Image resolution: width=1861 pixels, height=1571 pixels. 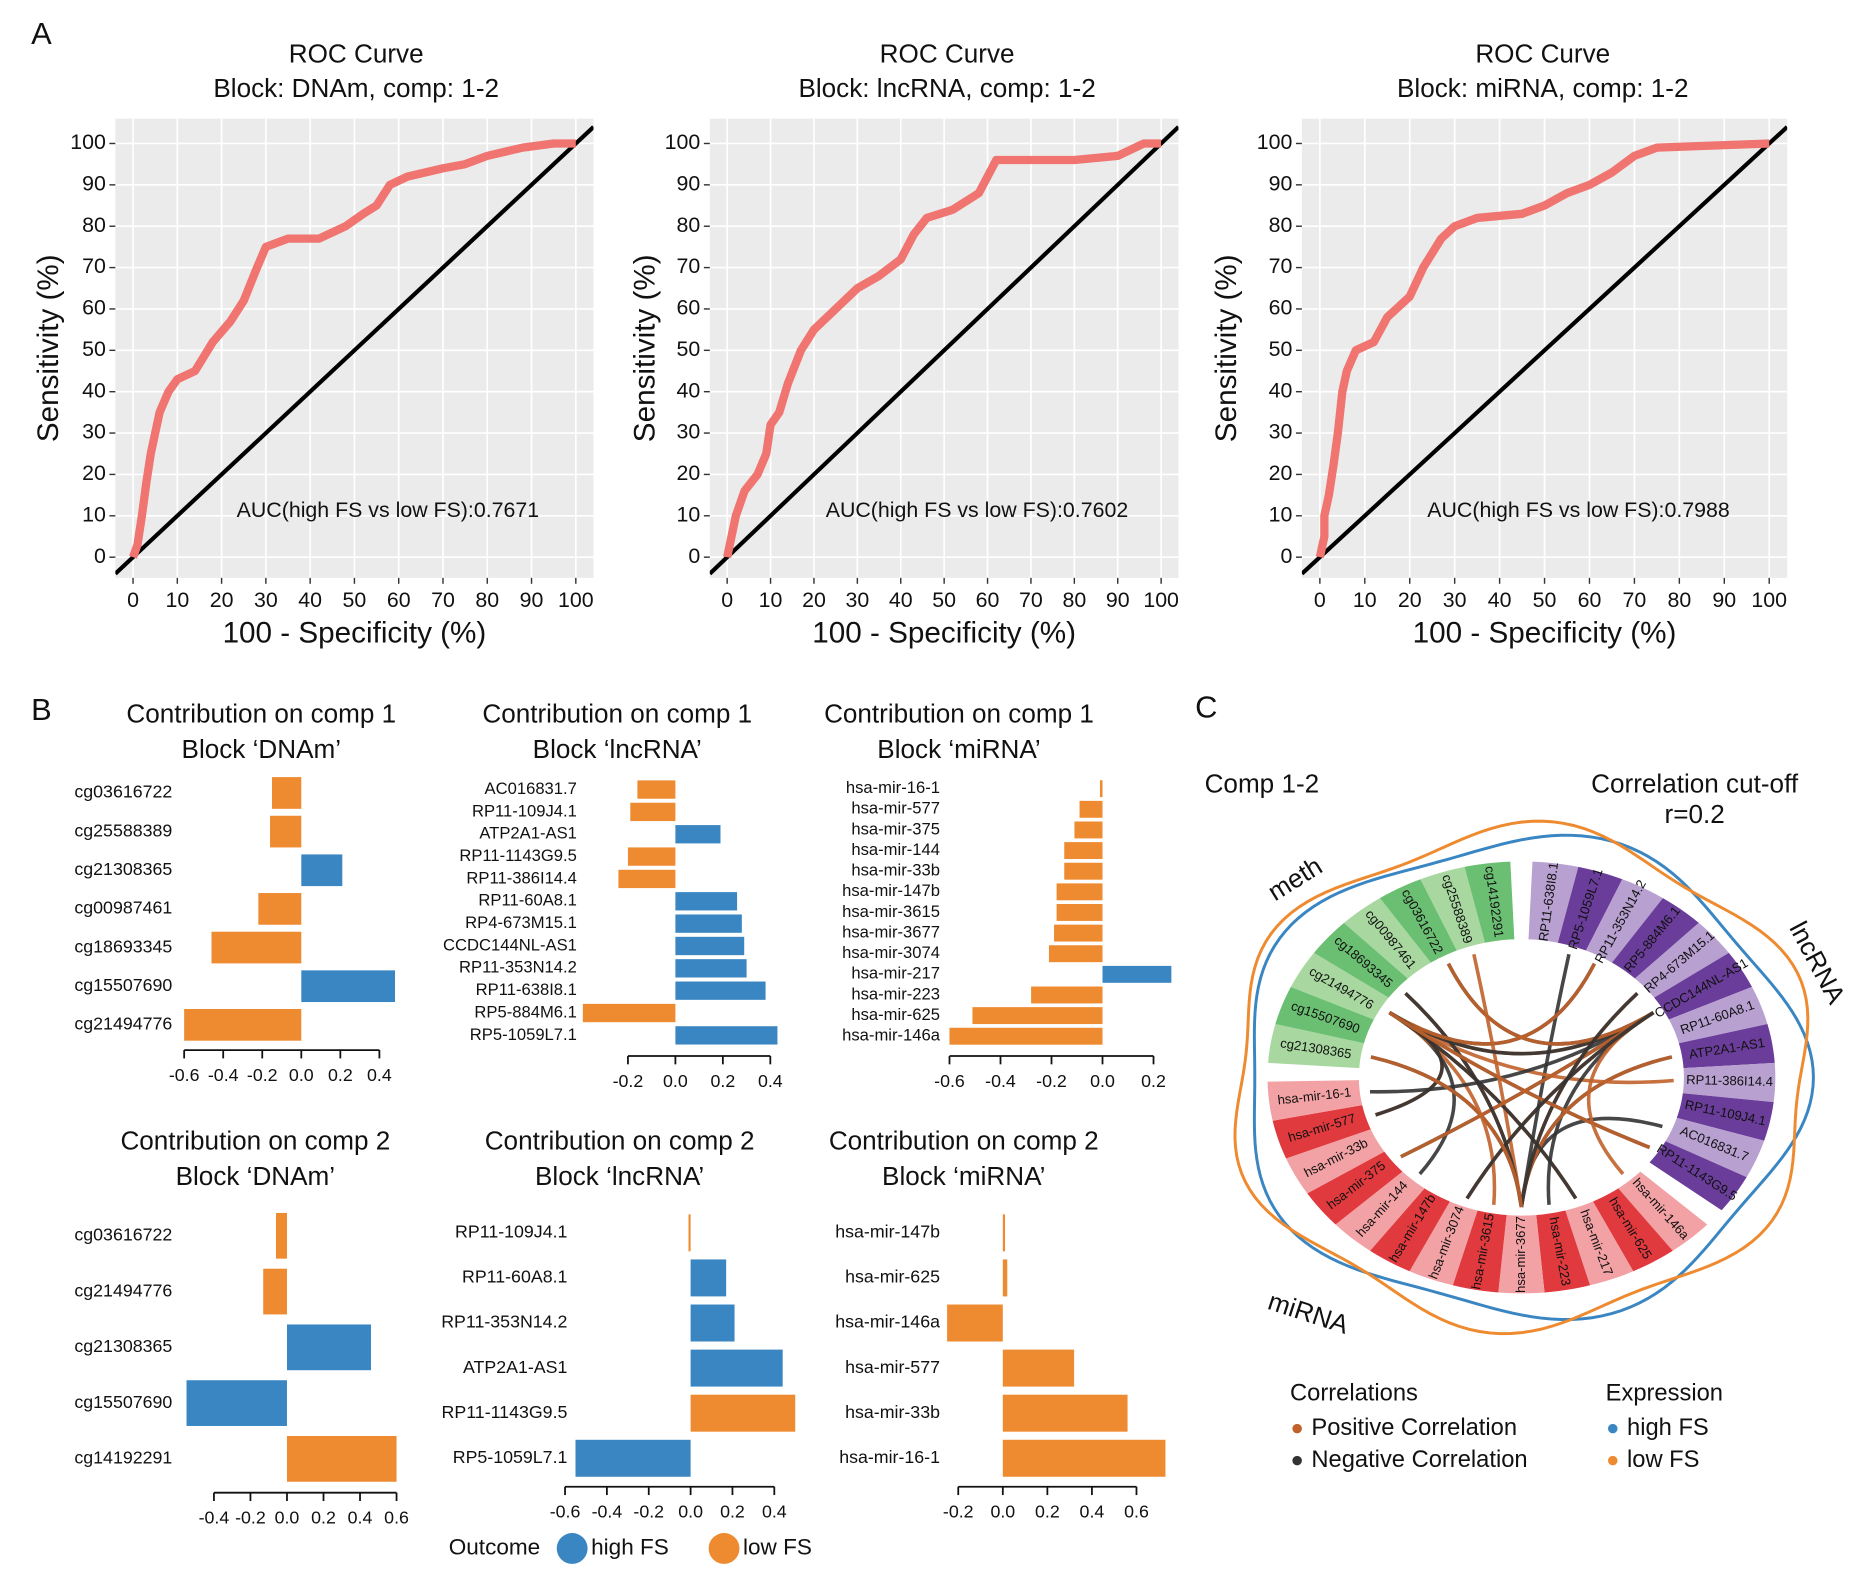 I want to click on category-label: cg15507690, so click(x=123, y=1402).